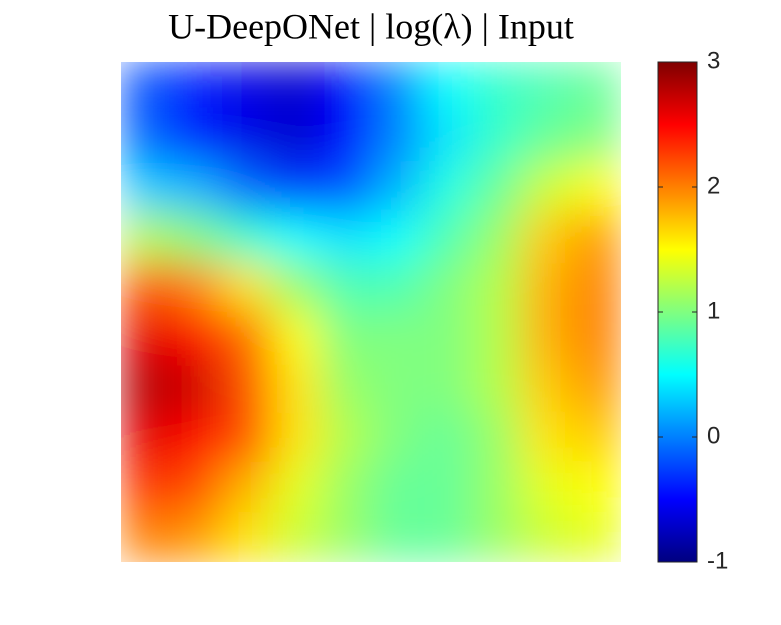  What do you see at coordinates (677, 312) in the screenshot?
I see `colorbar` at bounding box center [677, 312].